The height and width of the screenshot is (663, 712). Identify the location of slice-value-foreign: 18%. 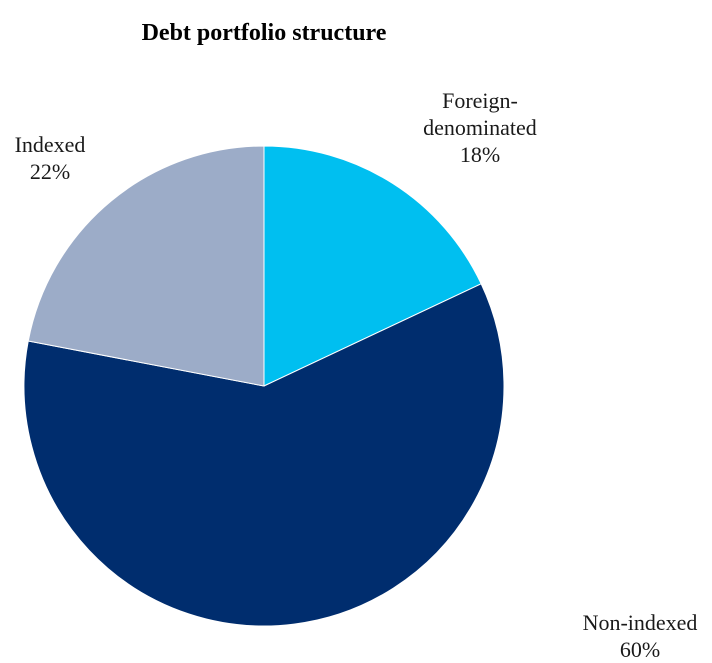
(480, 154).